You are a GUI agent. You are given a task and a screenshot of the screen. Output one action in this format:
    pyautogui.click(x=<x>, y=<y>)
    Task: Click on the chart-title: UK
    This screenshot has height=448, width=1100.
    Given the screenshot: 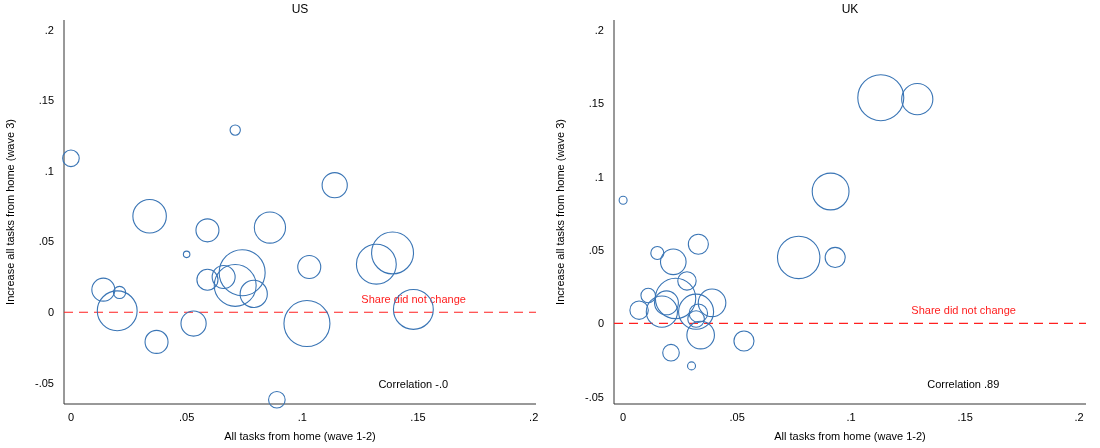 What is the action you would take?
    pyautogui.click(x=850, y=9)
    